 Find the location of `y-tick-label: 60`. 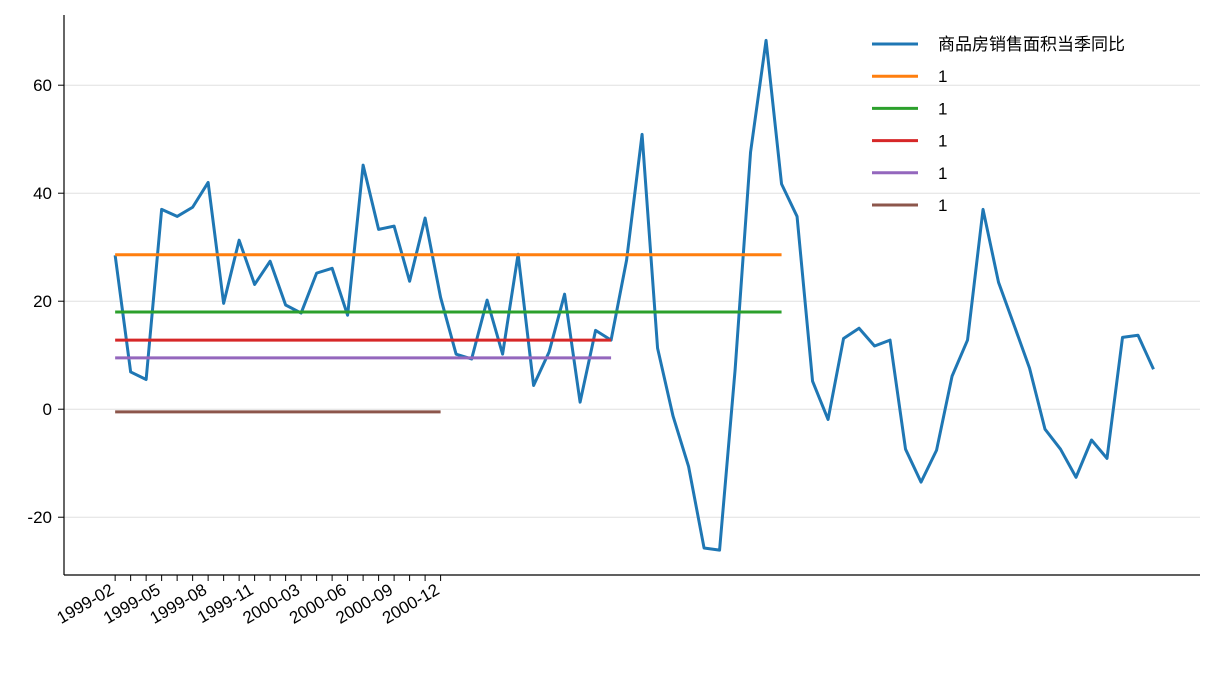

y-tick-label: 60 is located at coordinates (42, 85).